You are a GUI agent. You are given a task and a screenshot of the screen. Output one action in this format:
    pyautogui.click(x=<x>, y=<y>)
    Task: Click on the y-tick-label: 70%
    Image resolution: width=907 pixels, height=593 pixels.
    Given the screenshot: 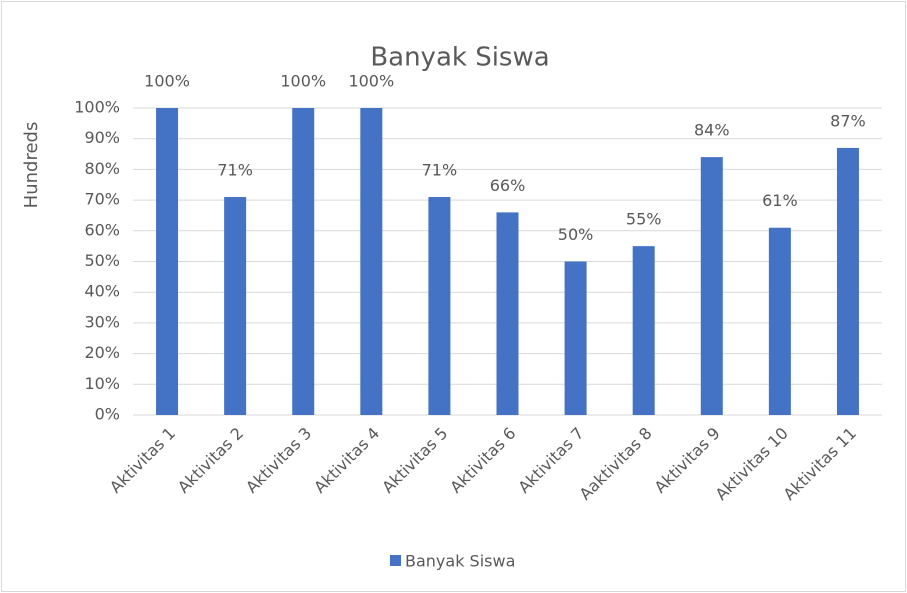 What is the action you would take?
    pyautogui.click(x=102, y=199)
    